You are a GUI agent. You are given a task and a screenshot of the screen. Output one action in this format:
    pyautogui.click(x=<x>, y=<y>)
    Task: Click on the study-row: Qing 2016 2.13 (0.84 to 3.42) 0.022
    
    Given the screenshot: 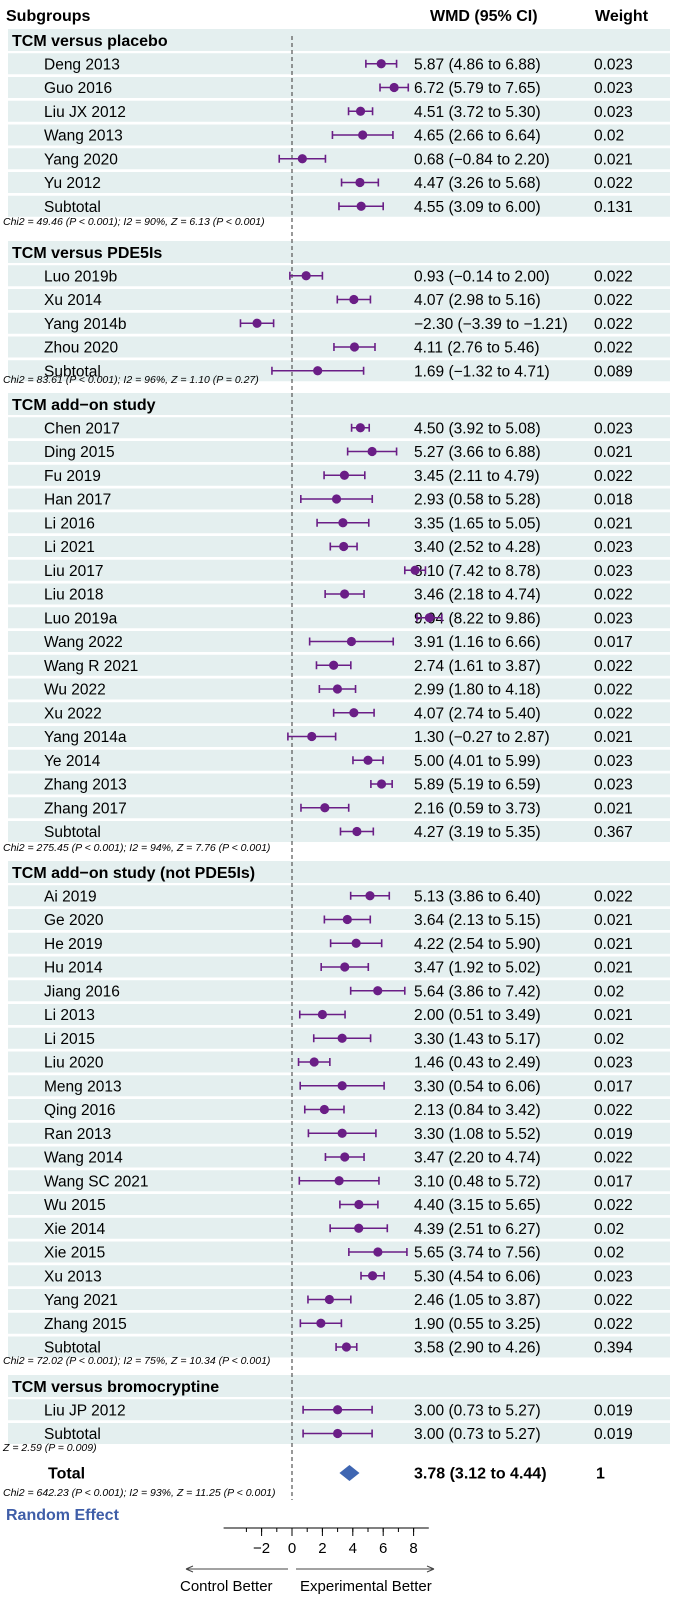 What is the action you would take?
    pyautogui.click(x=338, y=1110)
    